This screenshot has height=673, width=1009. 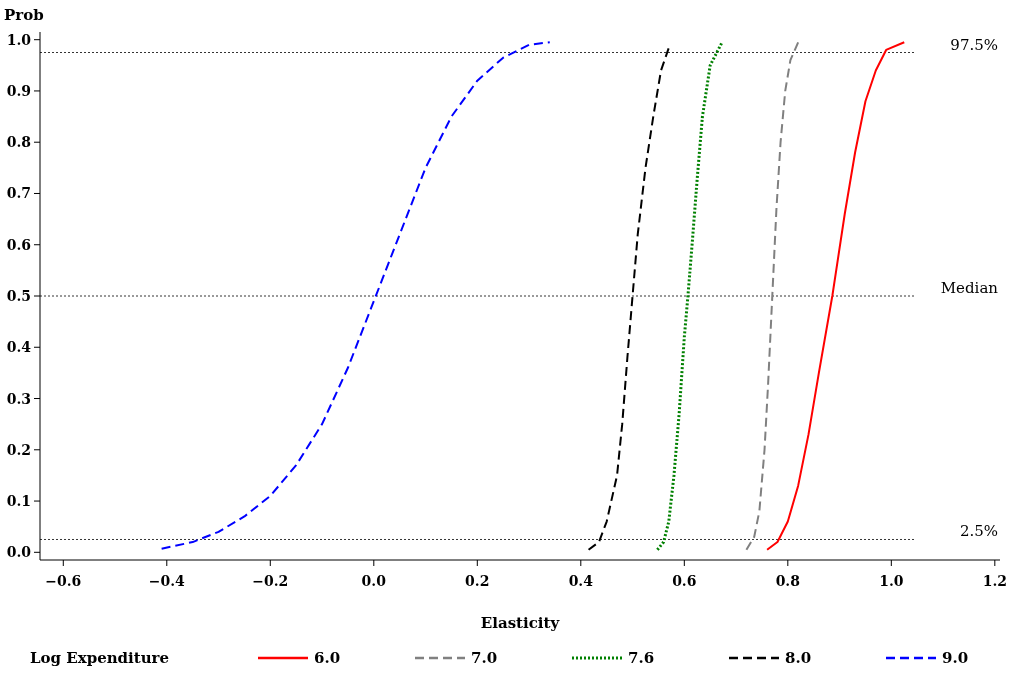 What do you see at coordinates (327, 658) in the screenshot?
I see `legend-label: 6.0` at bounding box center [327, 658].